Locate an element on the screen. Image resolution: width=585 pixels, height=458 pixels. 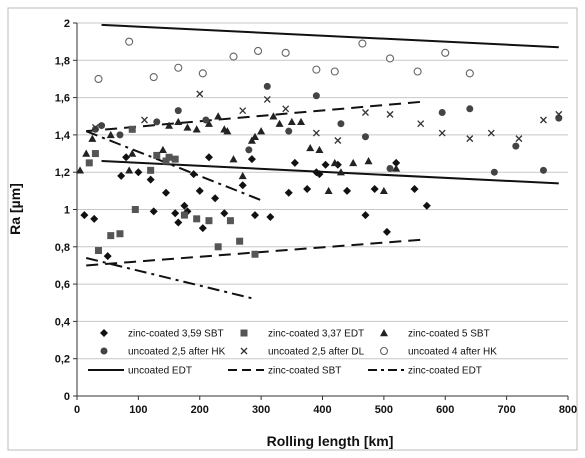
legend-item-uncoated-edt: uncoated EDT is located at coordinates (140, 371).